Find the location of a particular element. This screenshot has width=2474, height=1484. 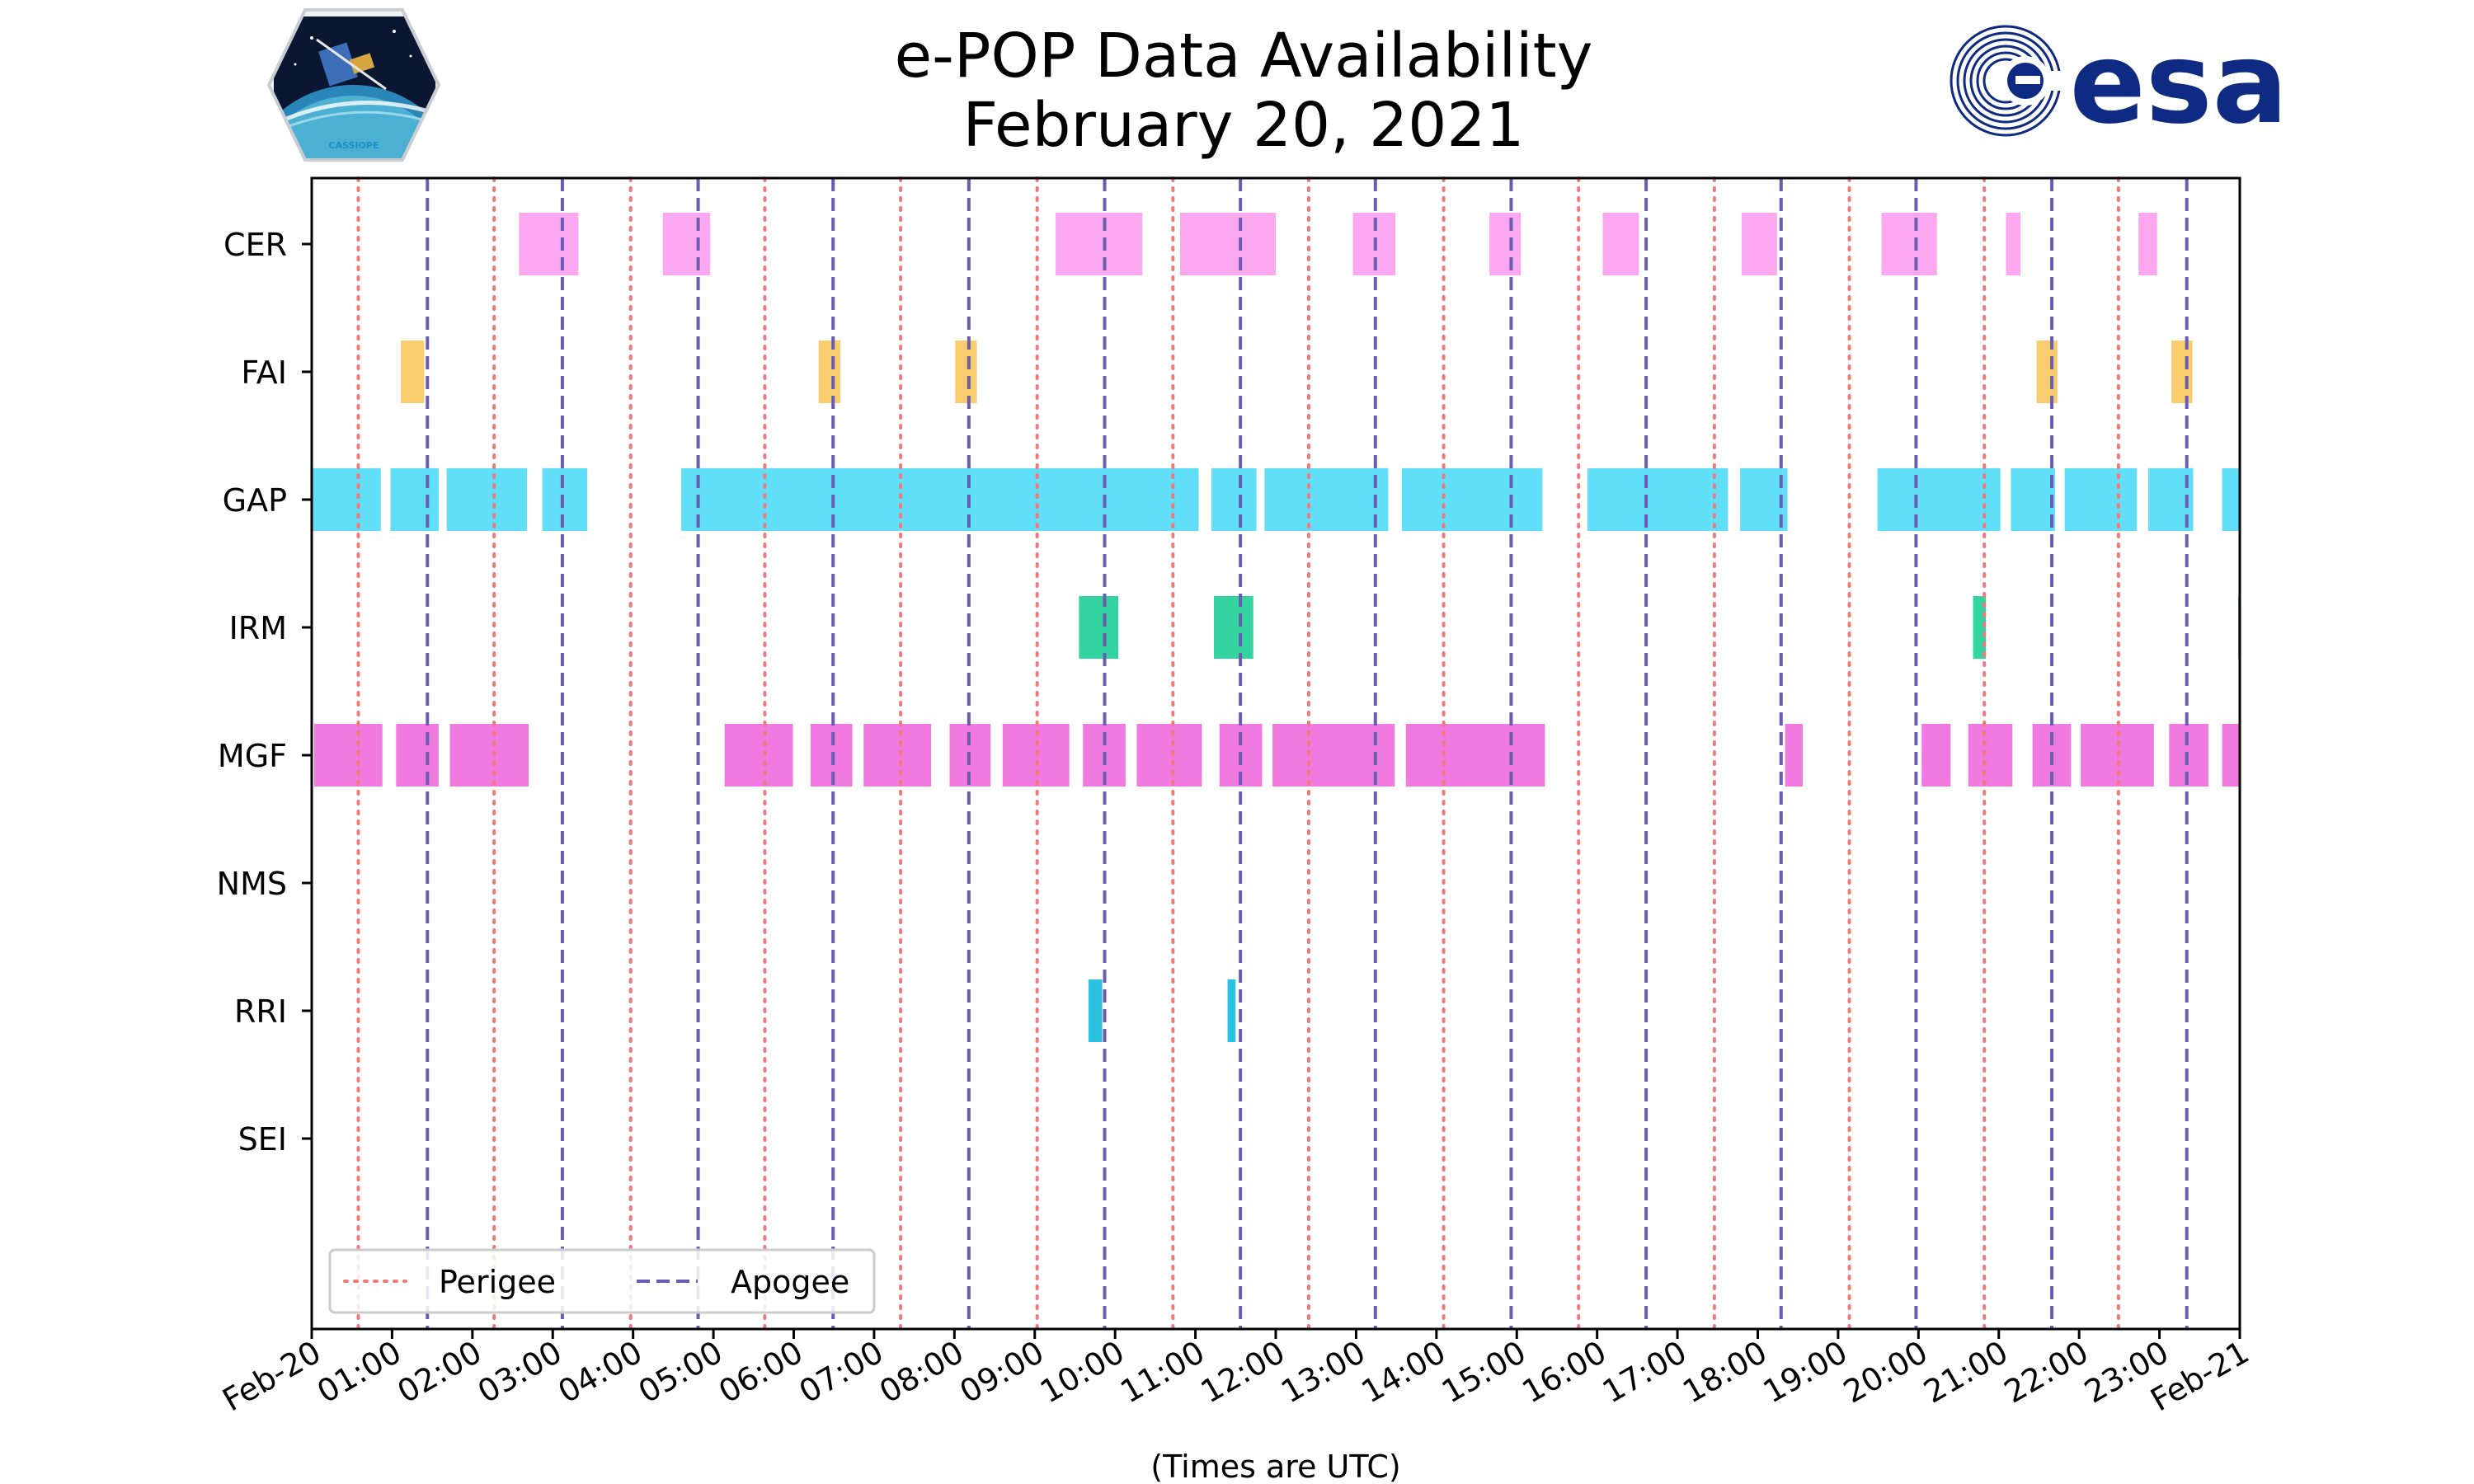

x-tick-label: 13:00 is located at coordinates (1323, 1372).